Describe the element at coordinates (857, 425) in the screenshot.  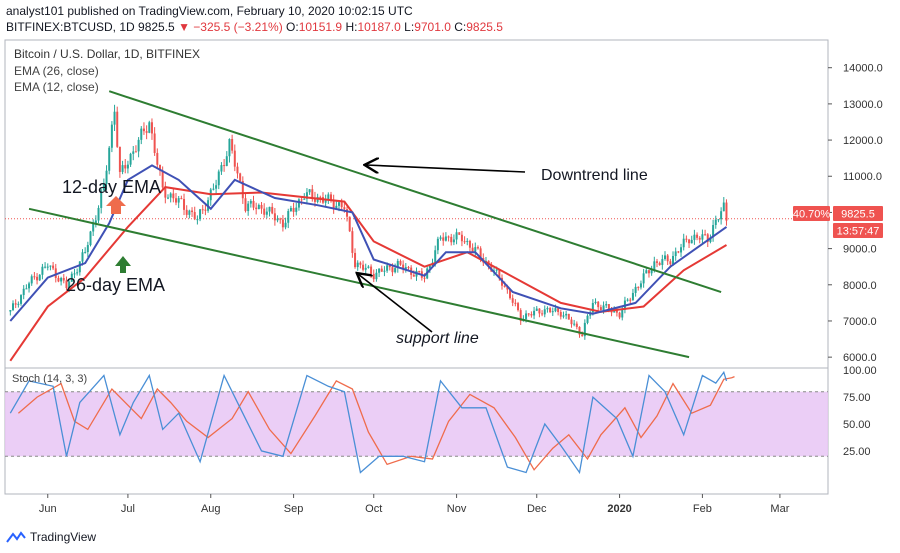
I see `stoch-tick-label: 50.00` at that location.